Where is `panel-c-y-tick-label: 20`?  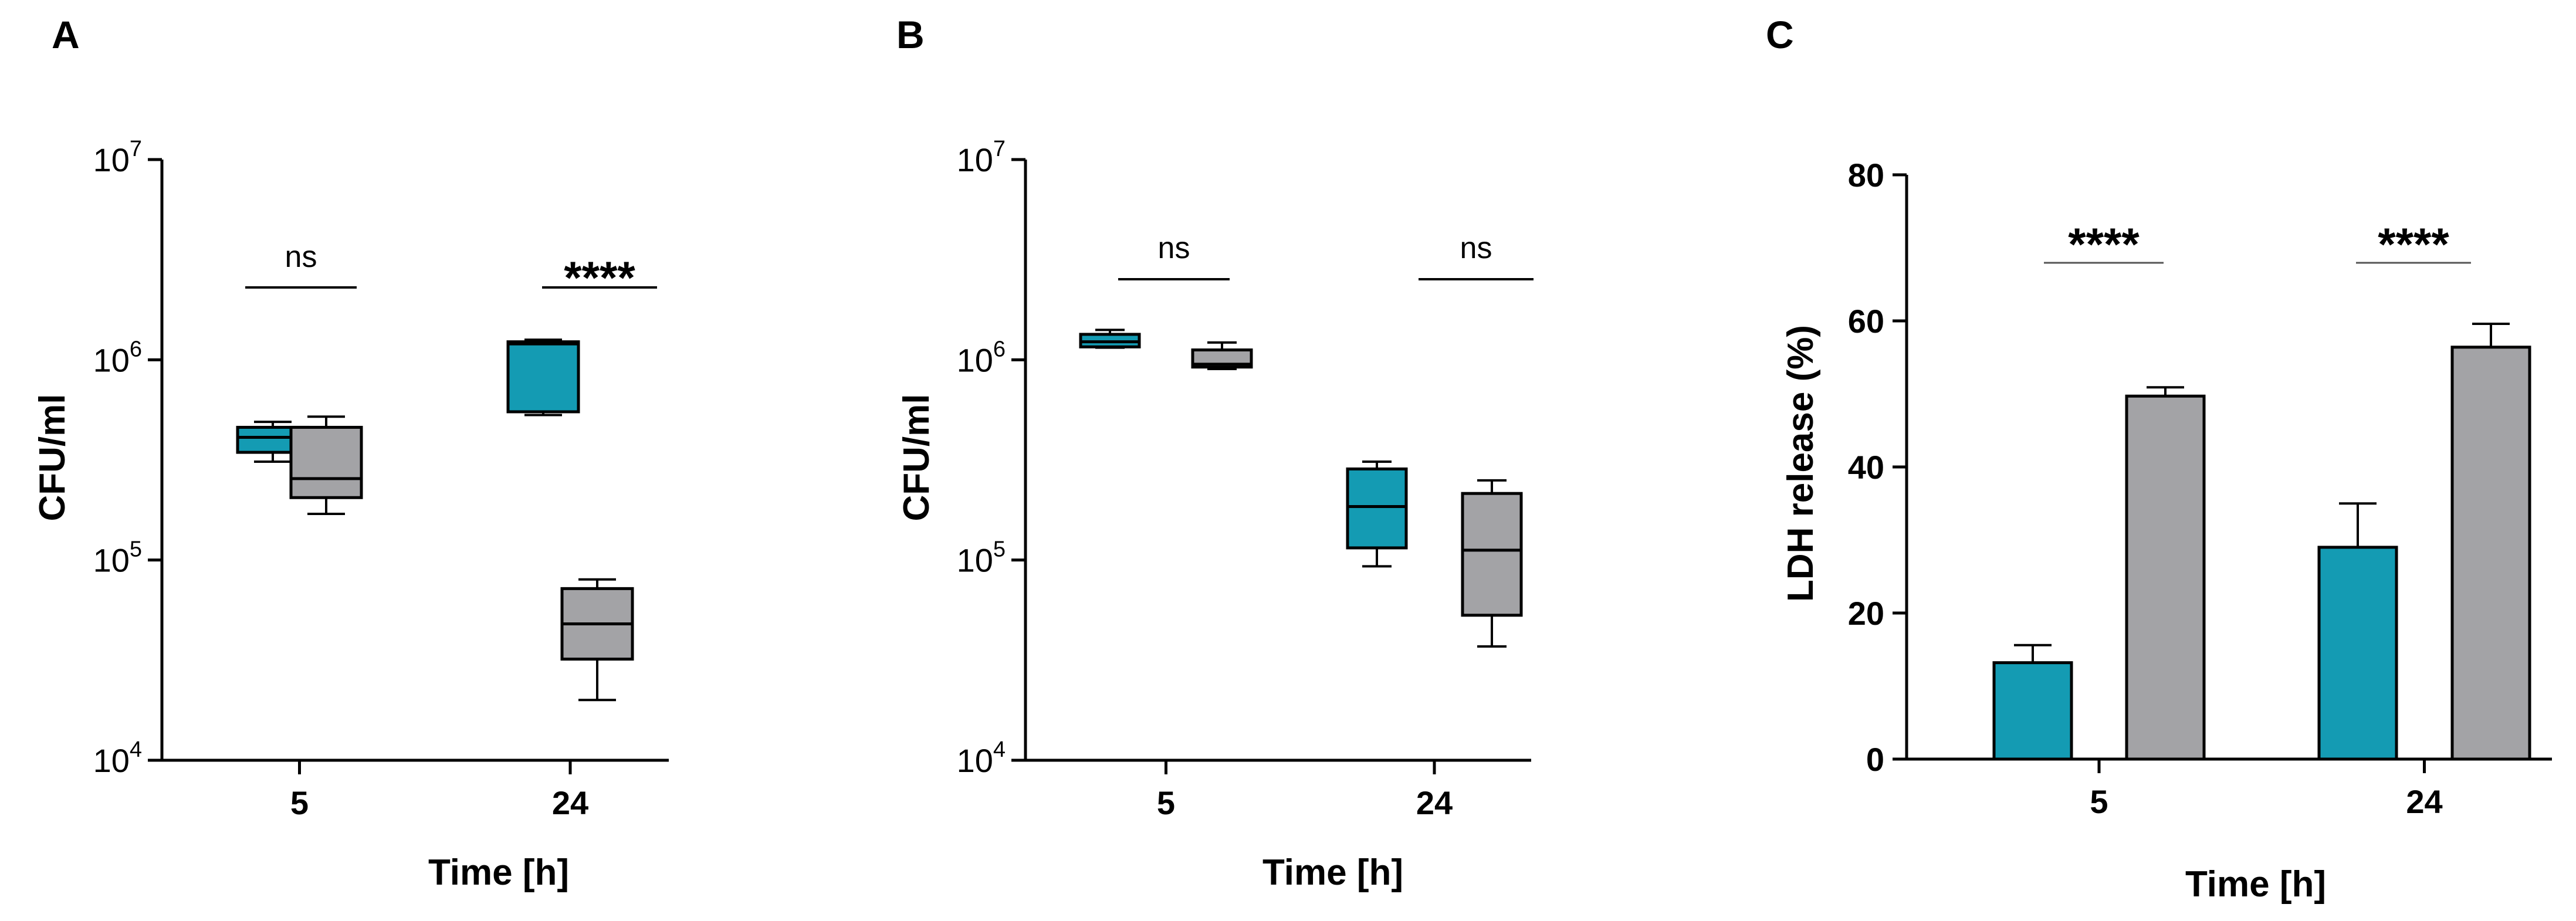
panel-c-y-tick-label: 20 is located at coordinates (1866, 613).